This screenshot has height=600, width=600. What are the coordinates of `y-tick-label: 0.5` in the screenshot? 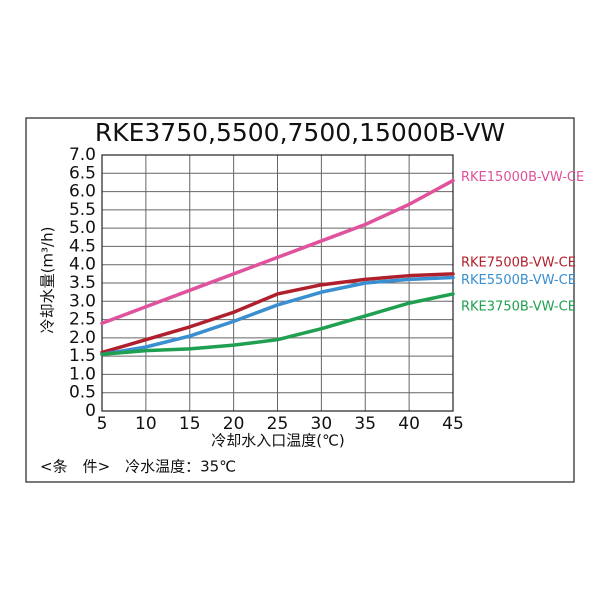 It's located at (82, 393).